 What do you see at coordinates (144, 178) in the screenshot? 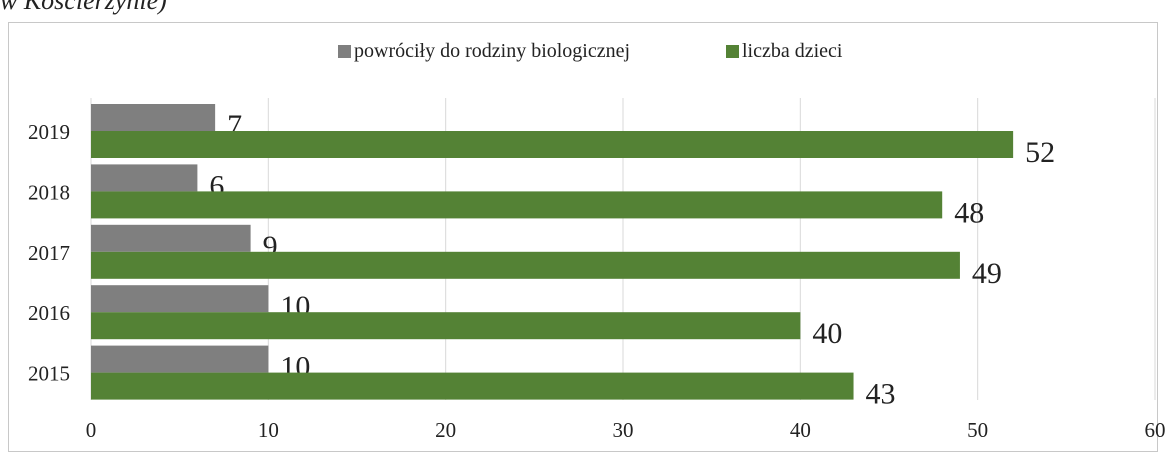
I see `bar-returned-2018` at bounding box center [144, 178].